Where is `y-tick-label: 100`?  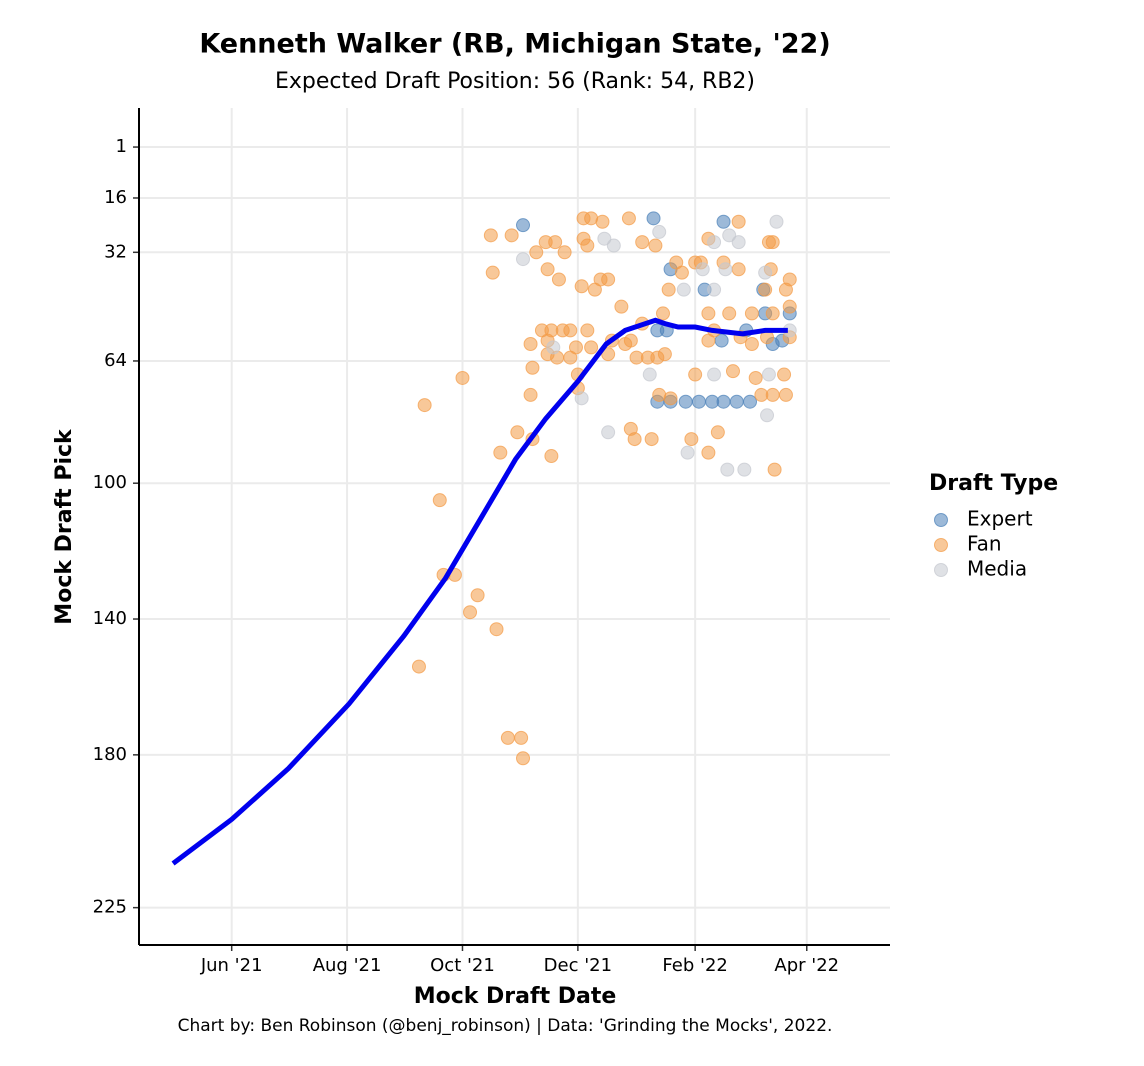 y-tick-label: 100 is located at coordinates (110, 482).